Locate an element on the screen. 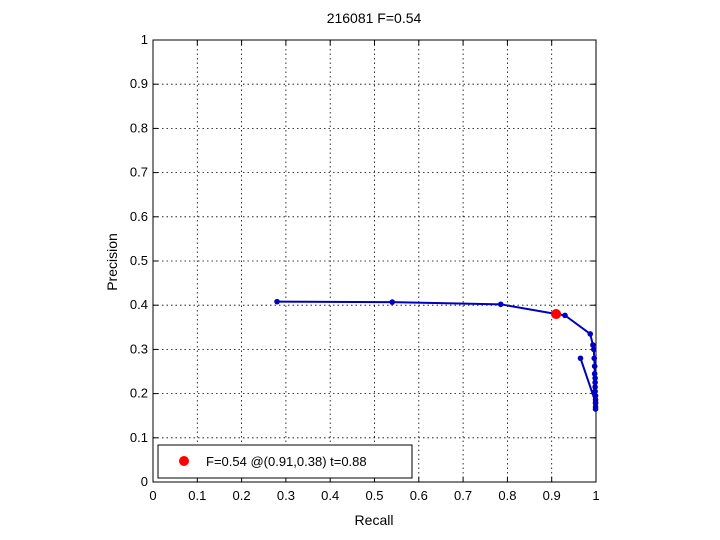 The image size is (720, 540). x-tick-label: 0.4 is located at coordinates (330, 495).